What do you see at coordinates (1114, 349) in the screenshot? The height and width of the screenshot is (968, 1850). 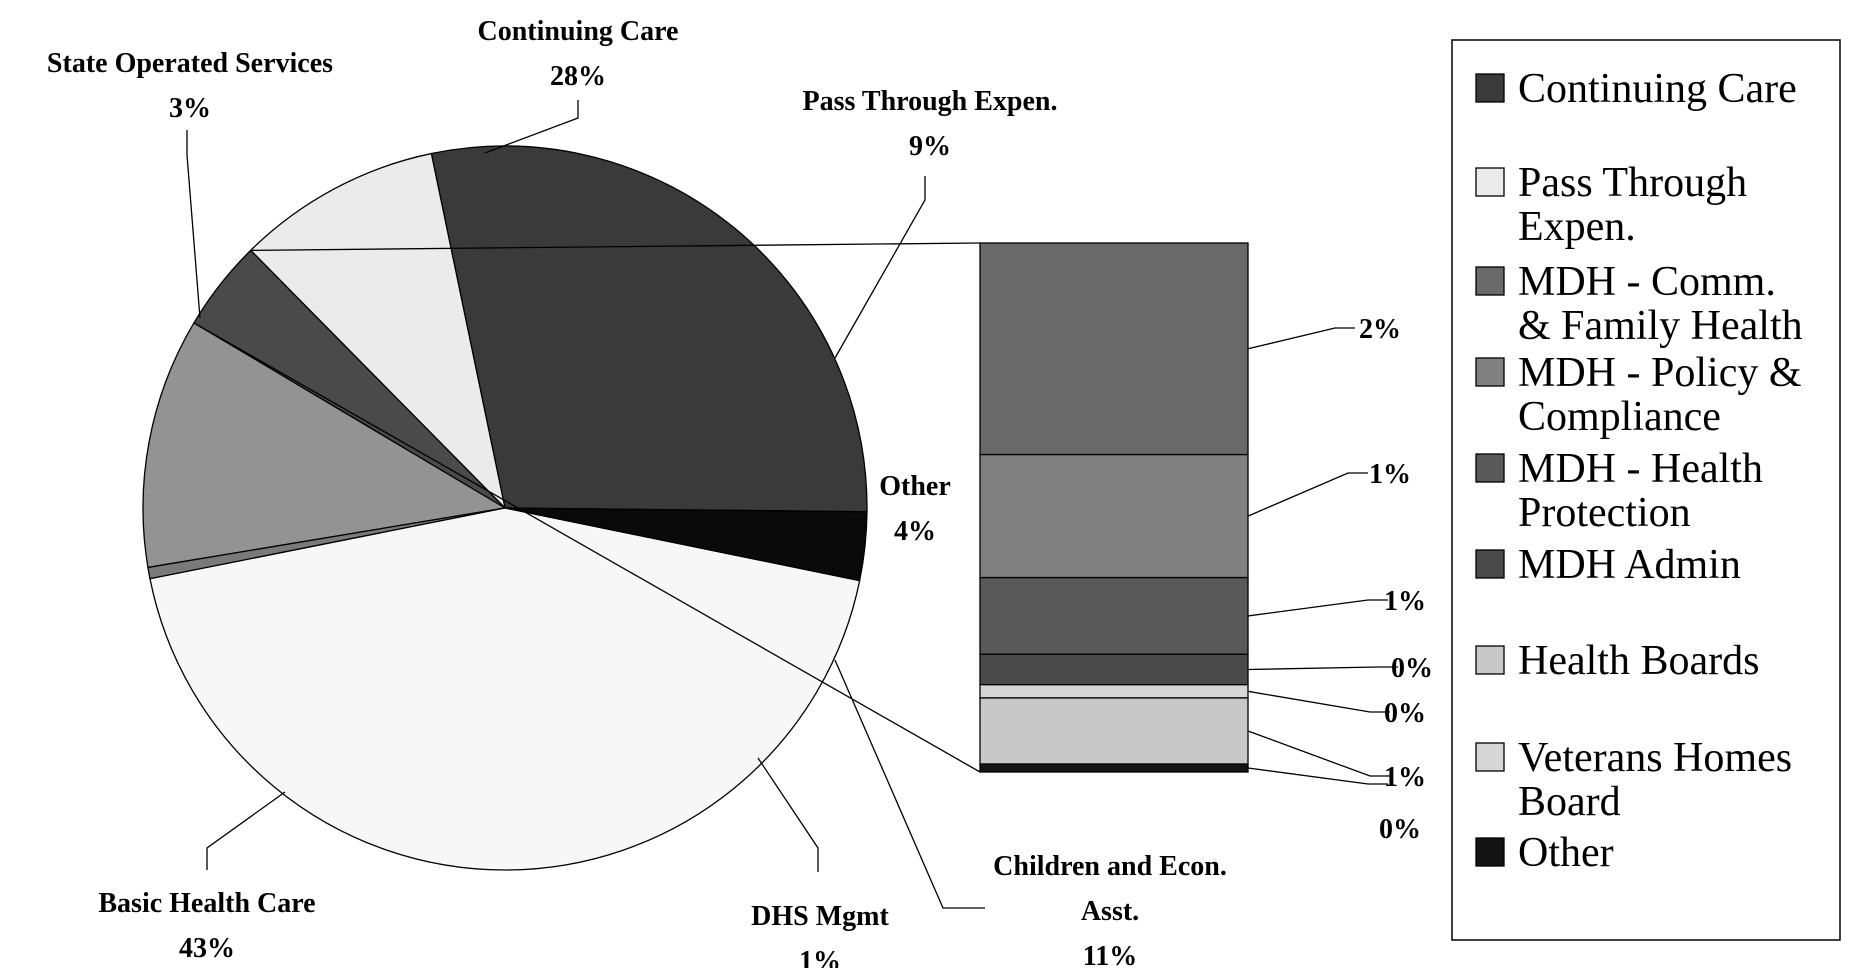 I see `bar-segment-mdh-comm-family-health` at bounding box center [1114, 349].